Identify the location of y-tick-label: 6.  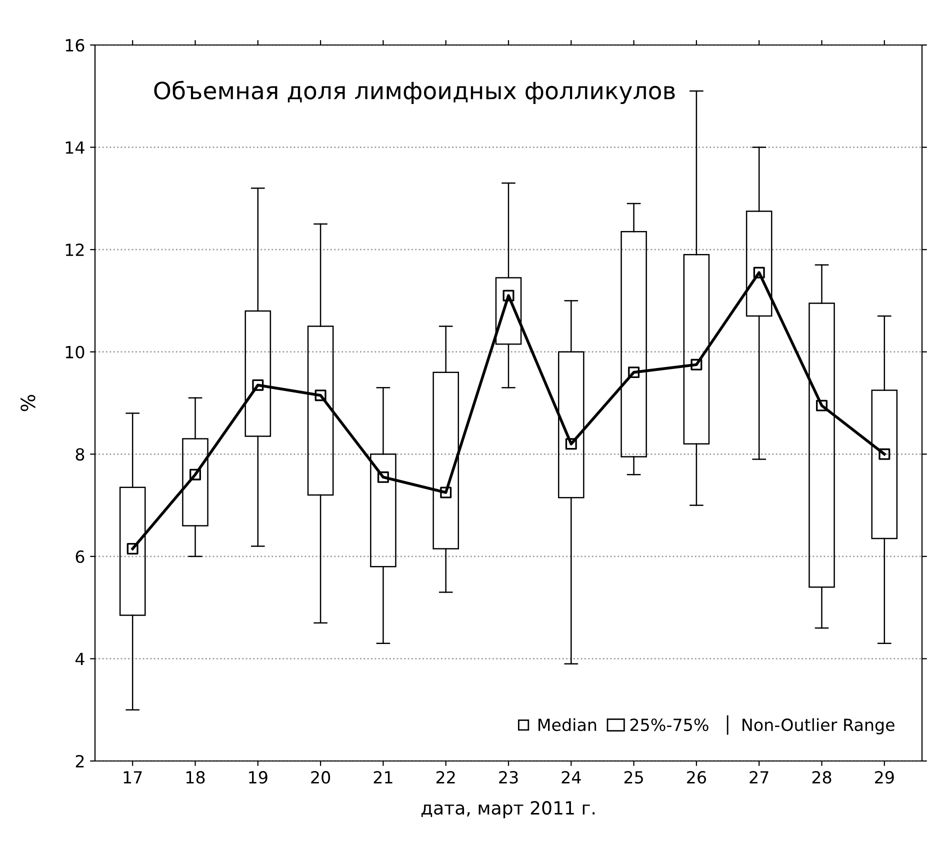
(80, 556).